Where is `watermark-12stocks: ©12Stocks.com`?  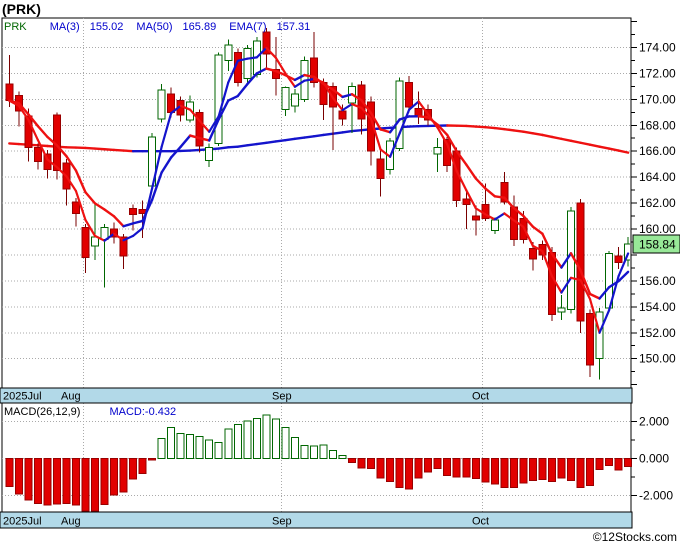
watermark-12stocks: ©12Stocks.com is located at coordinates (634, 537).